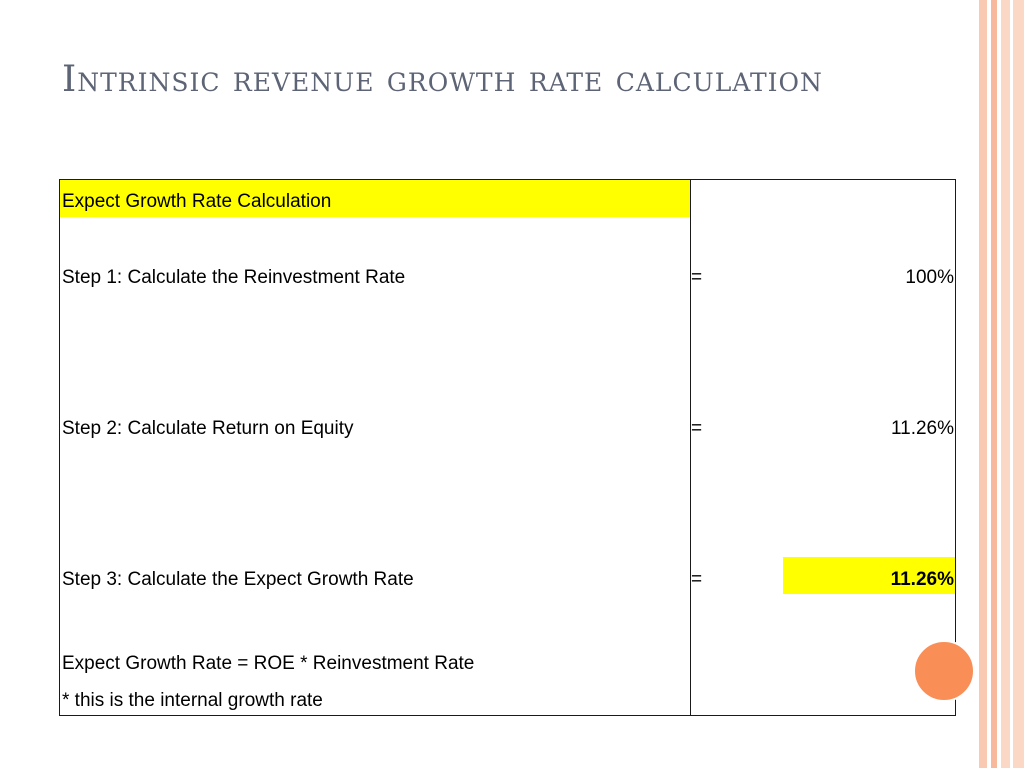 The height and width of the screenshot is (768, 1024). Describe the element at coordinates (944, 671) in the screenshot. I see `decorative-circle` at that location.